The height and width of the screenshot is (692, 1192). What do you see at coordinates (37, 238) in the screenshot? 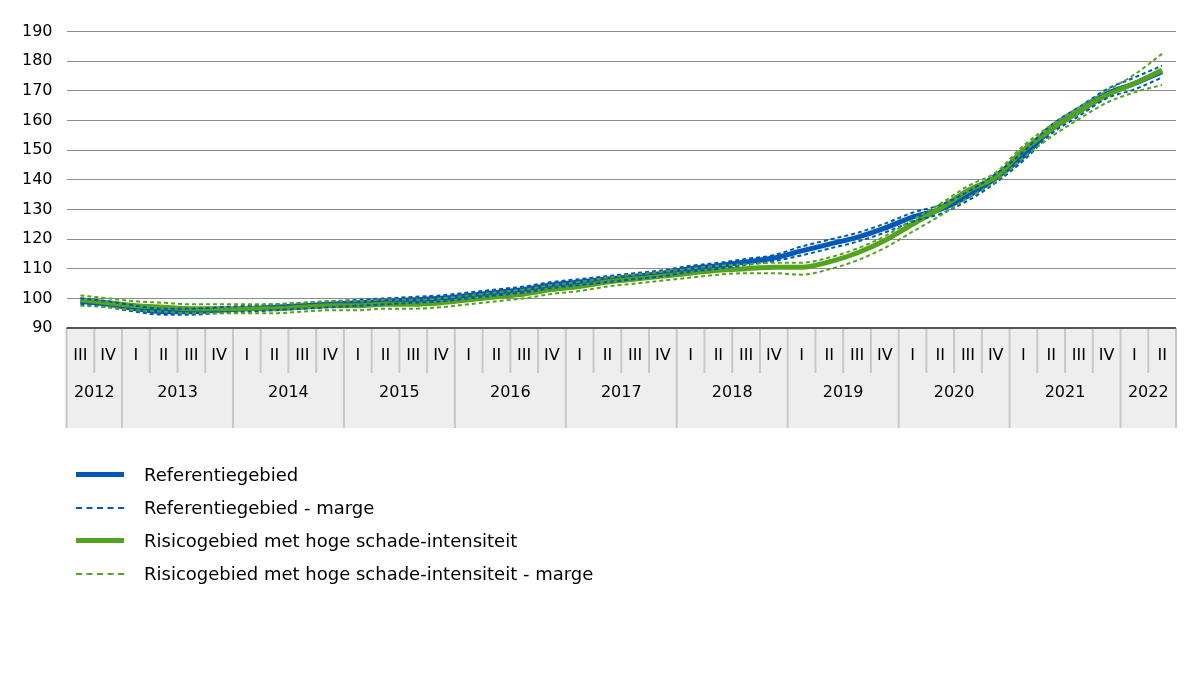
I see `y-tick-label: 120` at bounding box center [37, 238].